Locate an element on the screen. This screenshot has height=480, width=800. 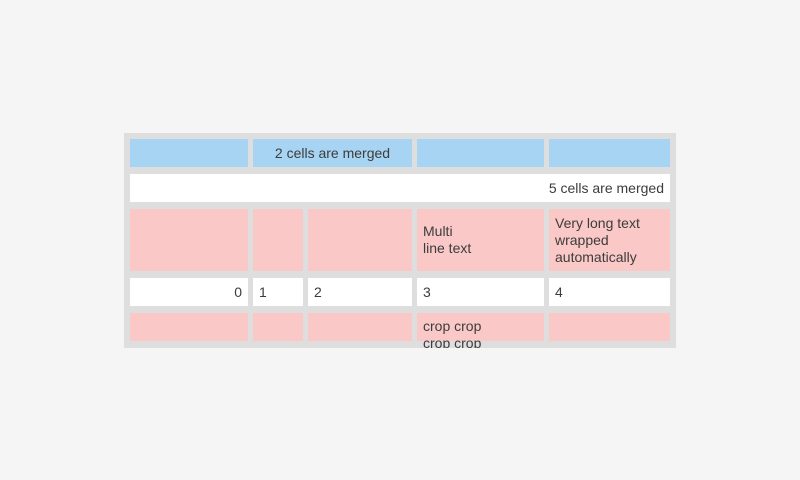
cell-r1c2-merged: 2 cells are merged is located at coordinates (332, 153).